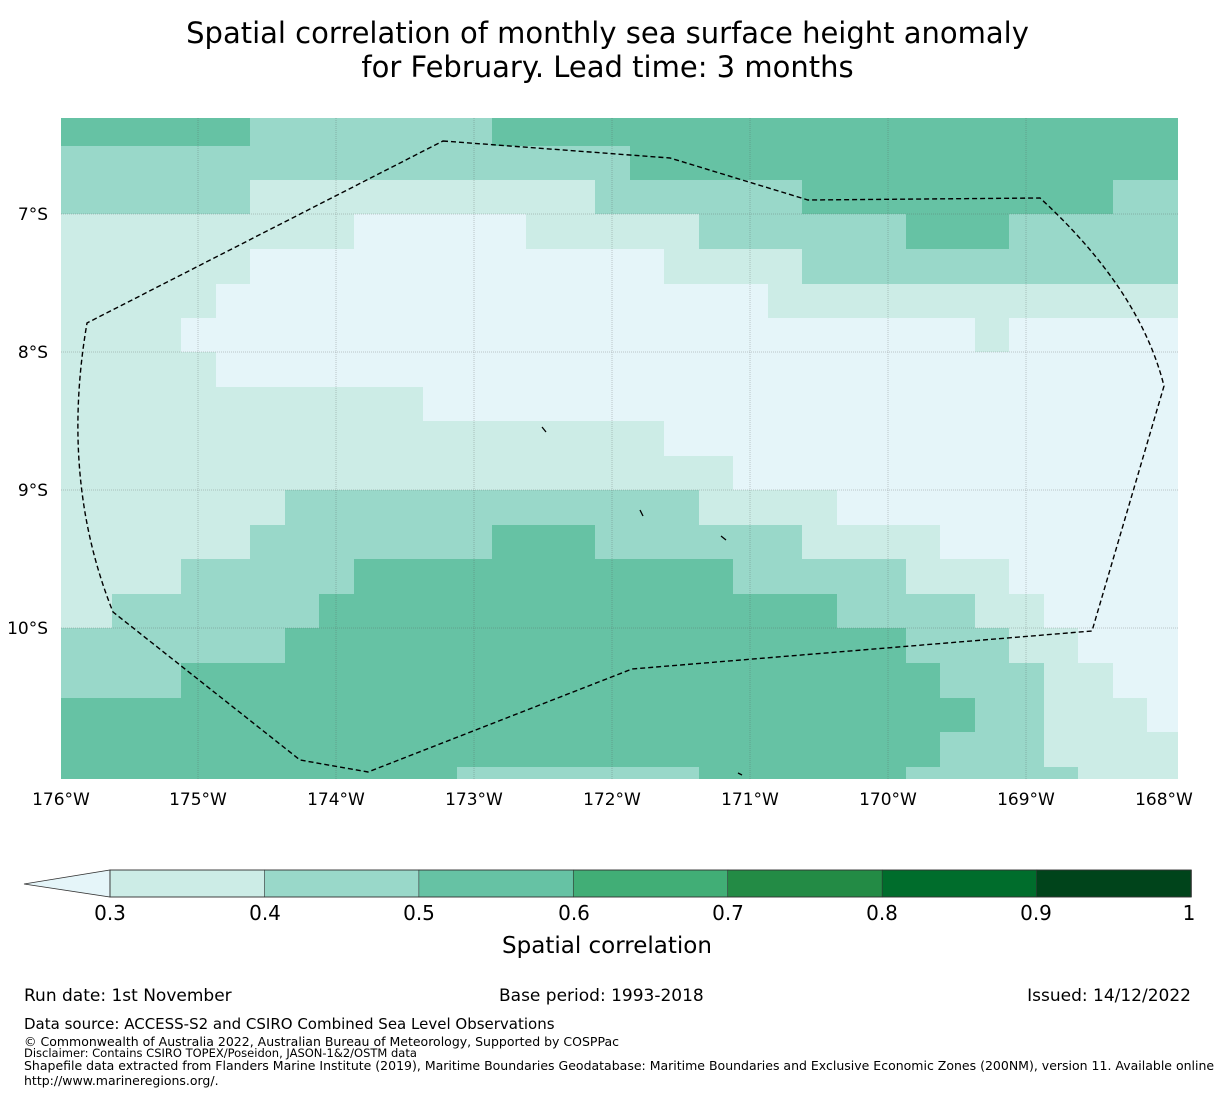 The height and width of the screenshot is (1095, 1215). I want to click on lat-label: 10°S, so click(27, 629).